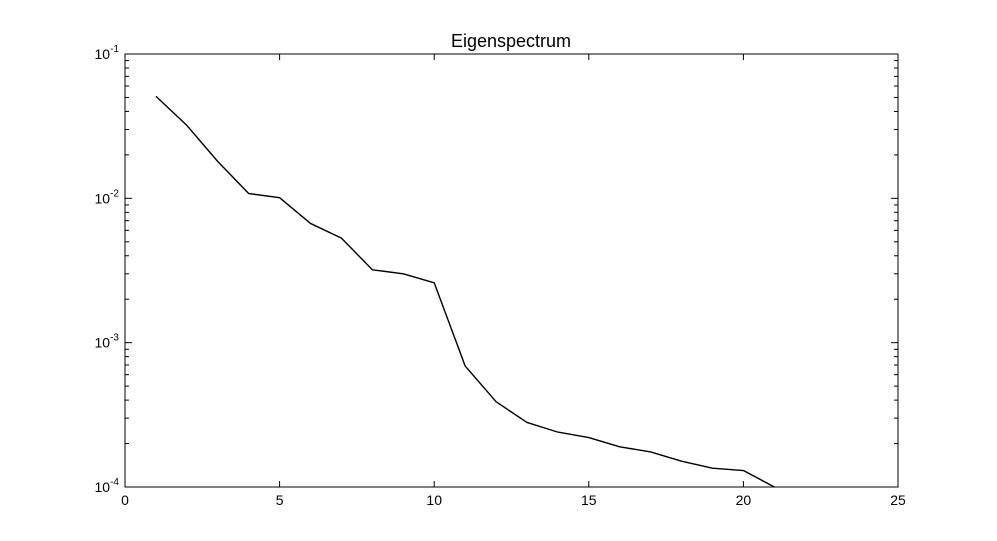  I want to click on x-tick-label: 0, so click(125, 500).